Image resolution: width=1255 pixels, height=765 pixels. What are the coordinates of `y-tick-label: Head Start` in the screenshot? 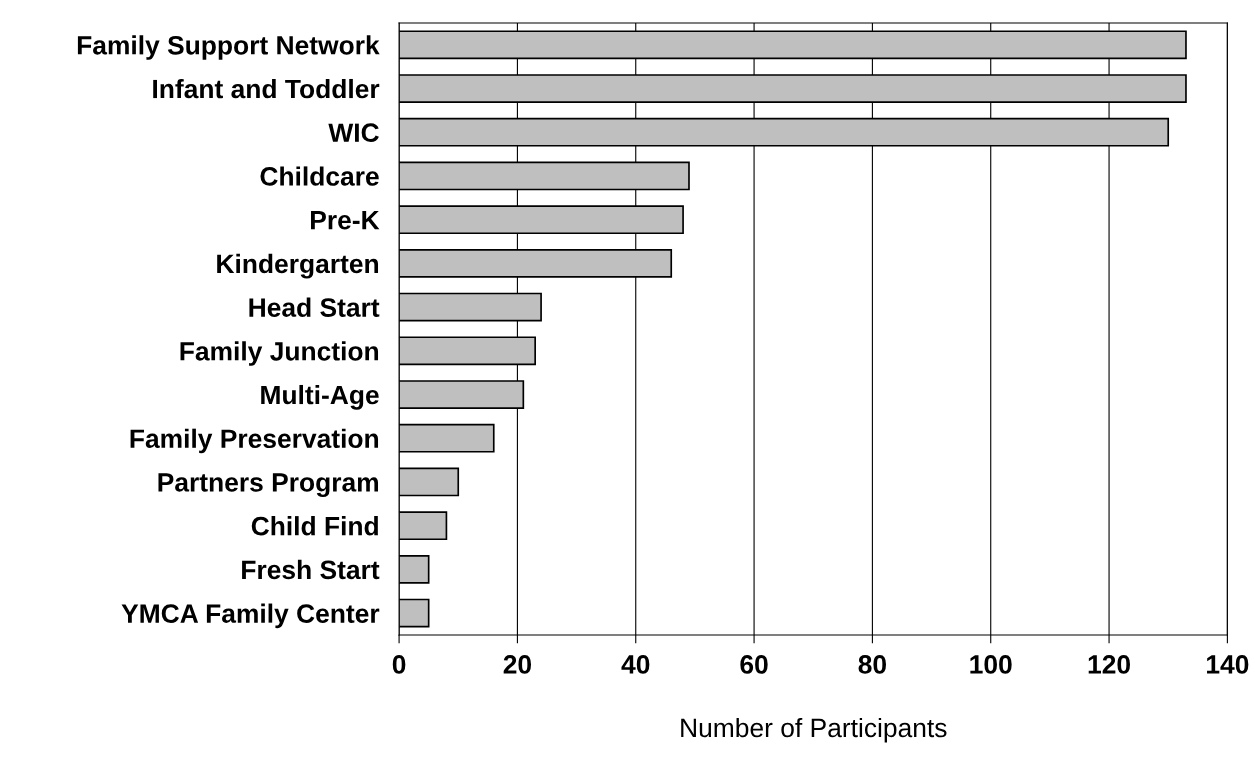 It's located at (314, 307).